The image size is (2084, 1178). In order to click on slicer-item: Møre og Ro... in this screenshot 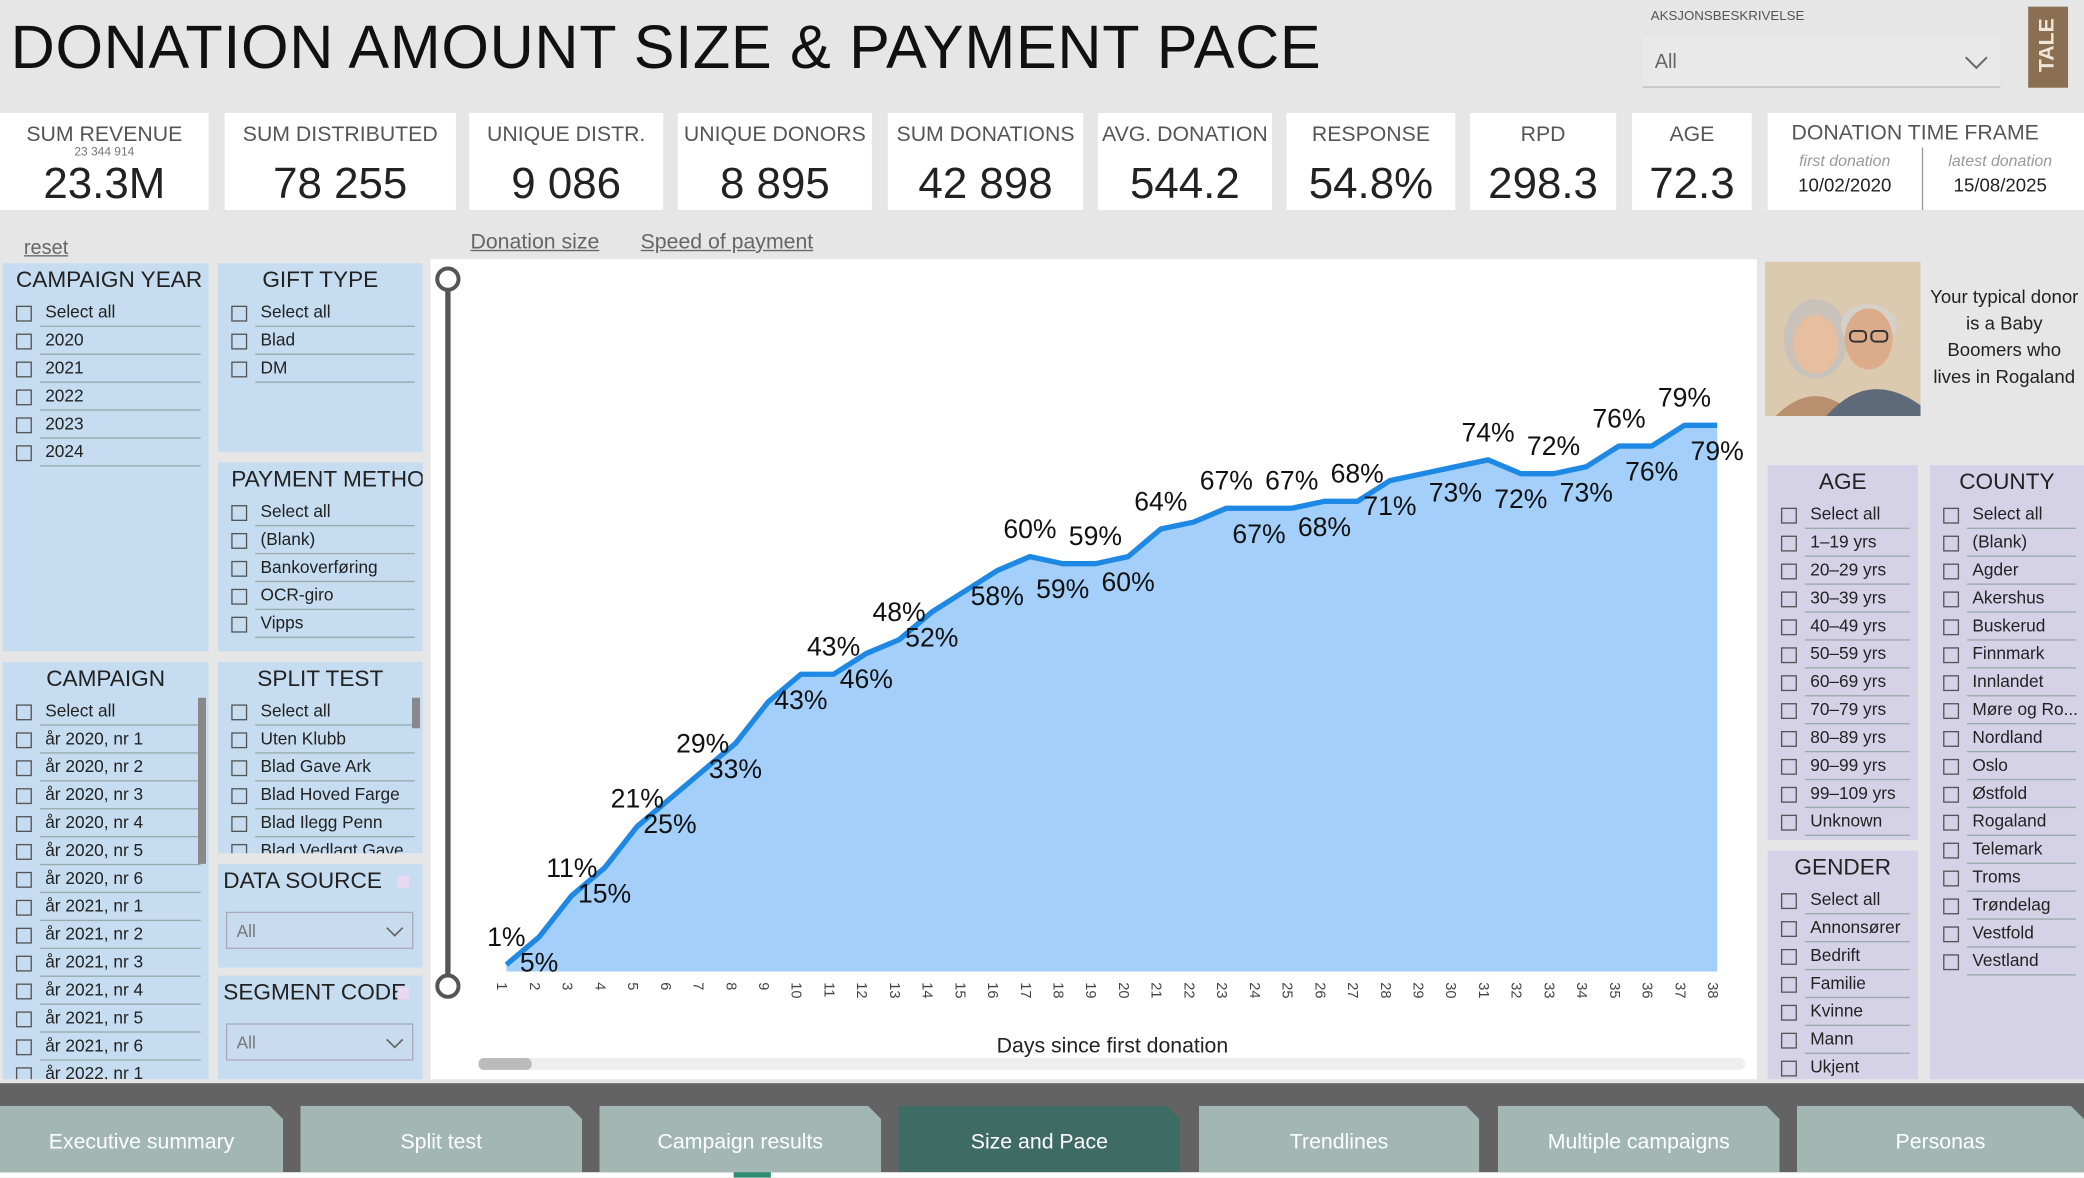, I will do `click(2025, 709)`.